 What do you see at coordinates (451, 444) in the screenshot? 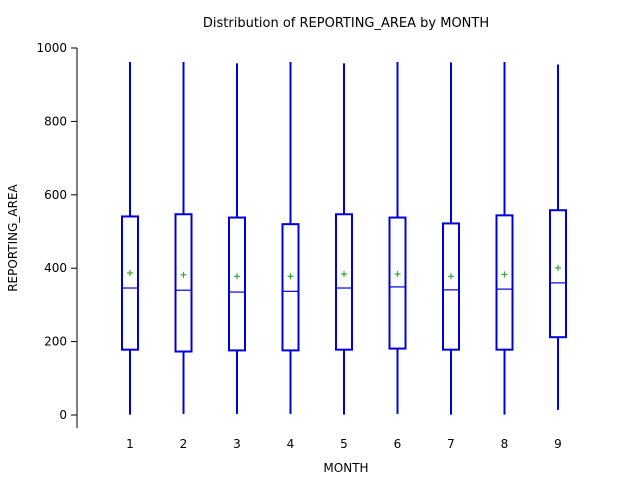
I see `x-tick-label: 7` at bounding box center [451, 444].